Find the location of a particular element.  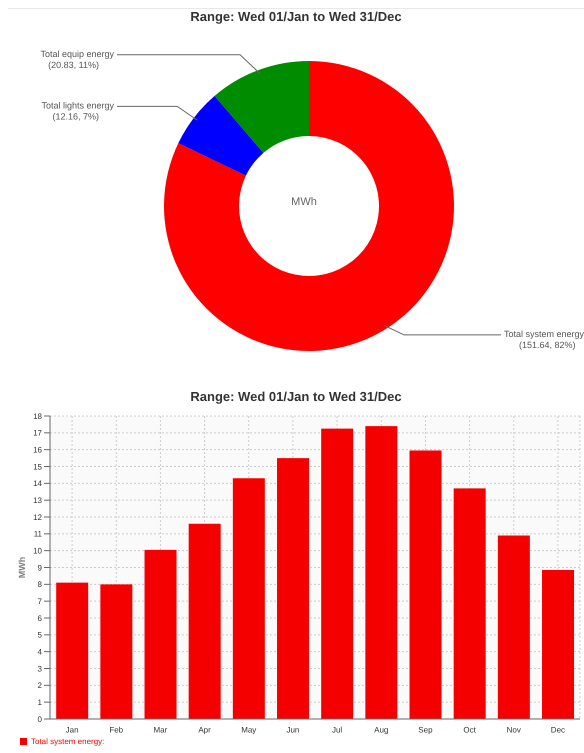

y-tick-label: 11 is located at coordinates (38, 534).